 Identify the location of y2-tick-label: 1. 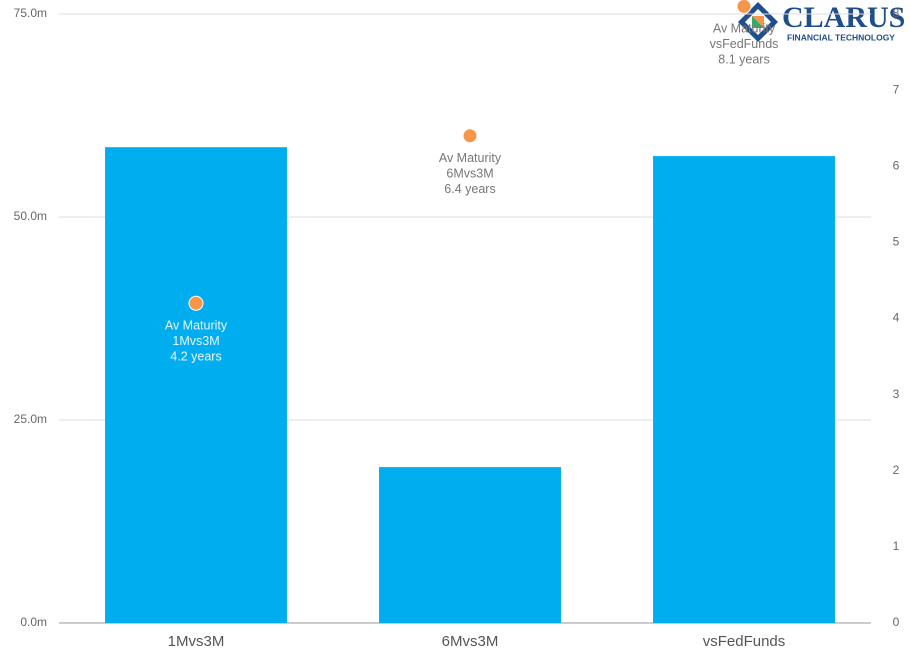
(896, 546).